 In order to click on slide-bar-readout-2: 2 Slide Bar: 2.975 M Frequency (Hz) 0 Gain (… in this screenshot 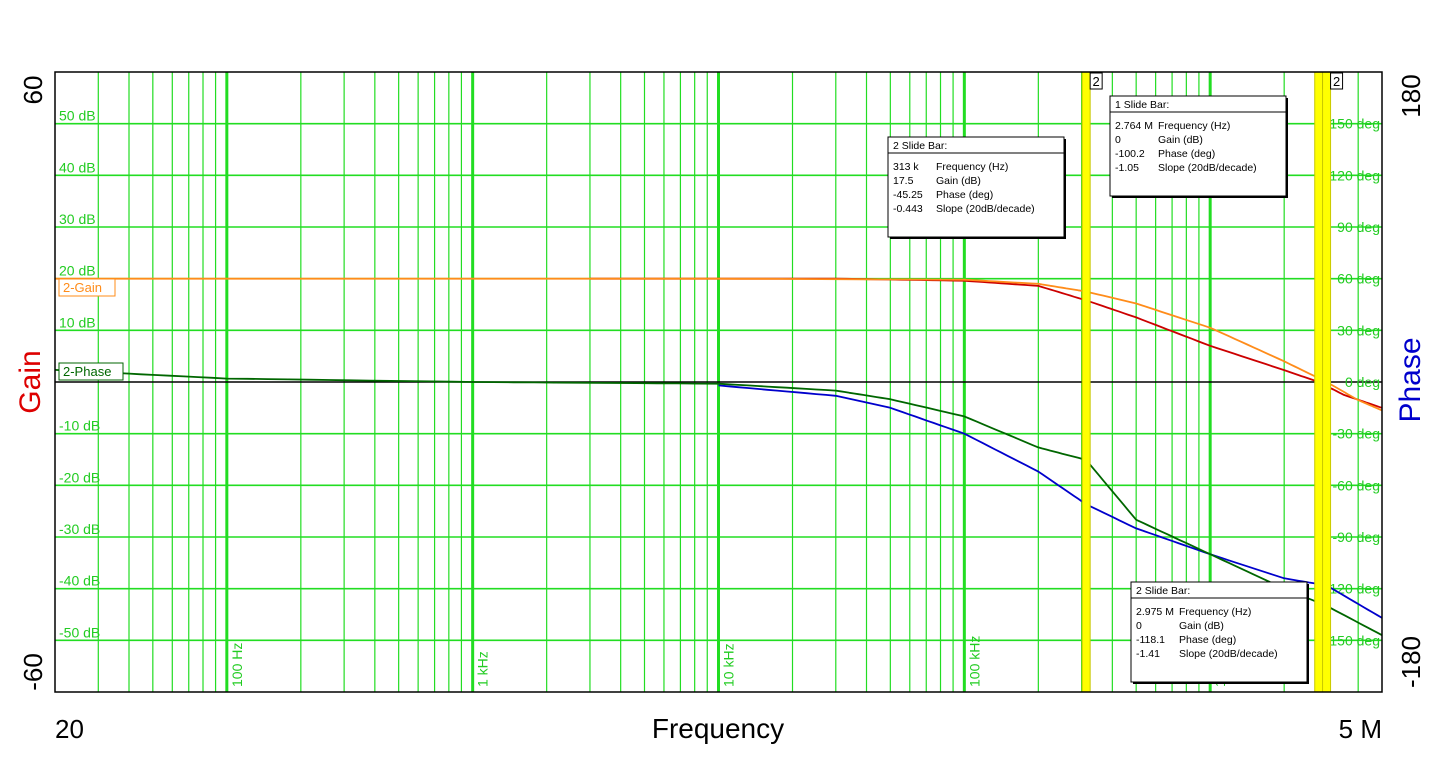, I will do `click(1219, 632)`.